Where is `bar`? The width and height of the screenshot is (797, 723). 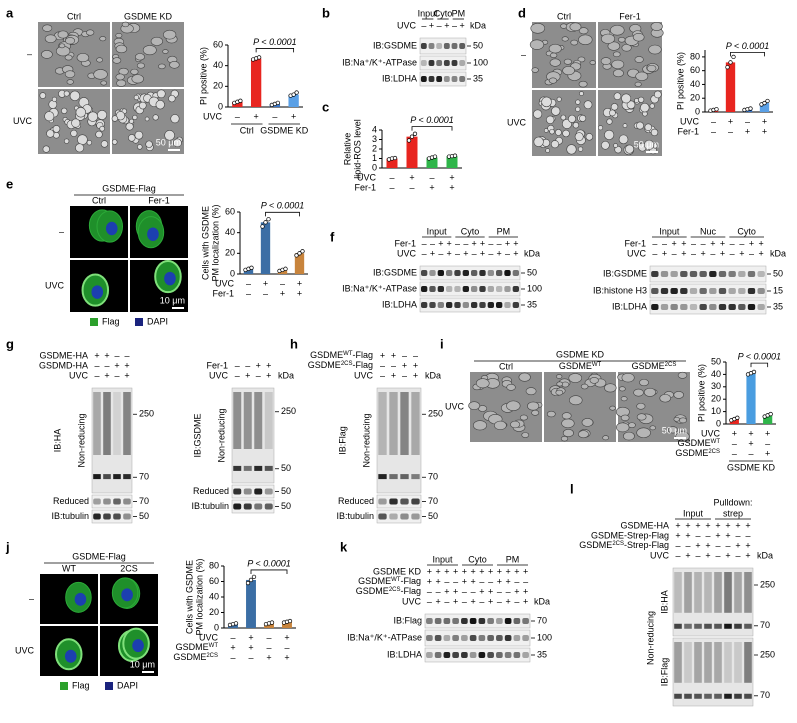
bar is located at coordinates (269, 625).